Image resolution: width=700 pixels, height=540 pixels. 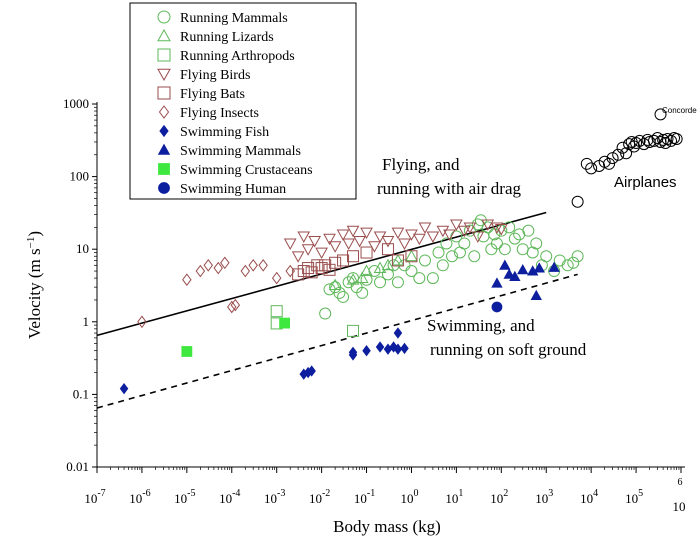 What do you see at coordinates (499, 497) in the screenshot?
I see `x-tick-label: 10²` at bounding box center [499, 497].